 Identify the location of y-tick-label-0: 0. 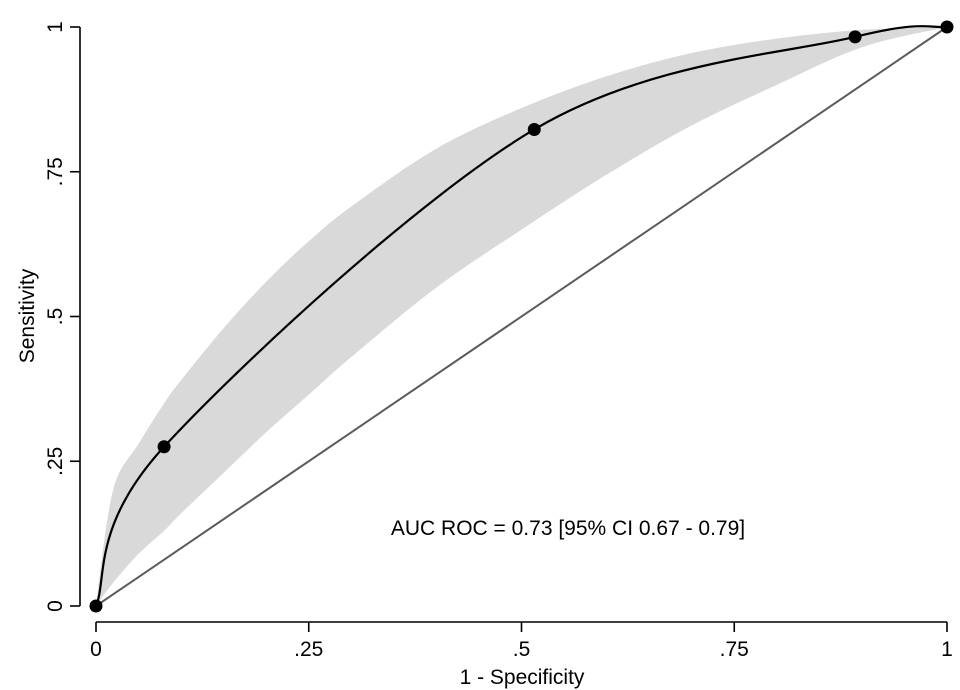
(55, 606).